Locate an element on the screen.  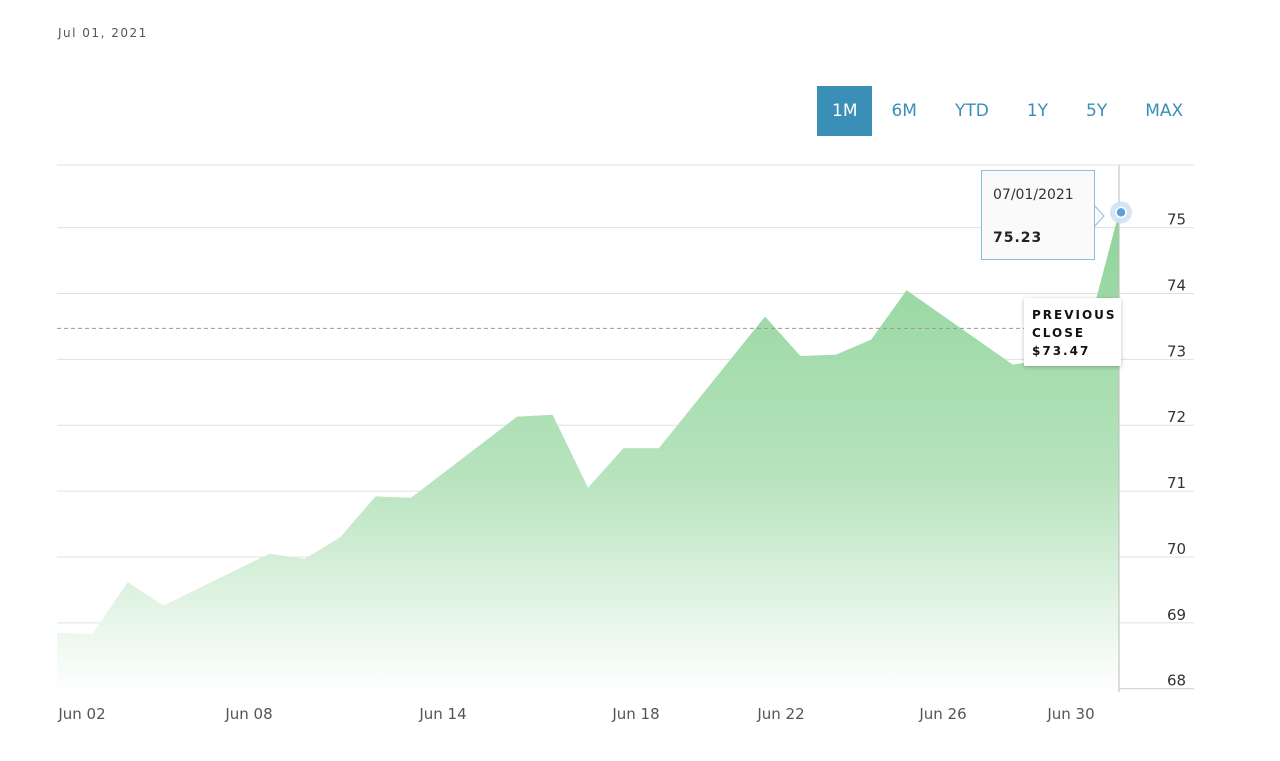
x-tick-label: Jun 02 is located at coordinates (81, 714).